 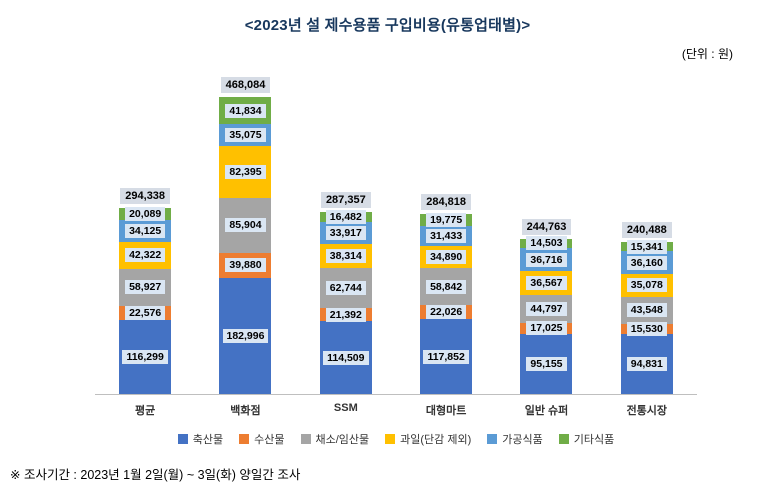 I want to click on bar-segment: 35,078, so click(x=646, y=285).